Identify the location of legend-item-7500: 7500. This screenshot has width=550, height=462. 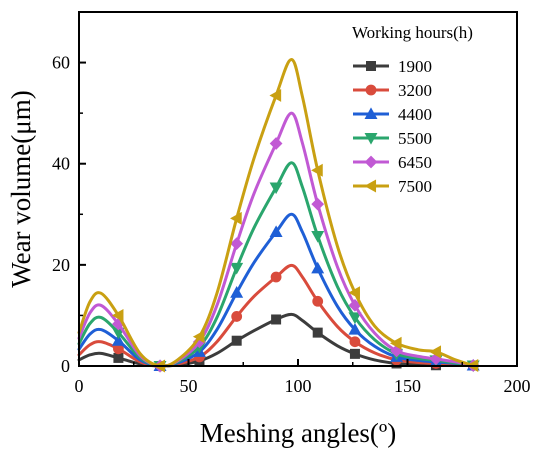
(392, 186).